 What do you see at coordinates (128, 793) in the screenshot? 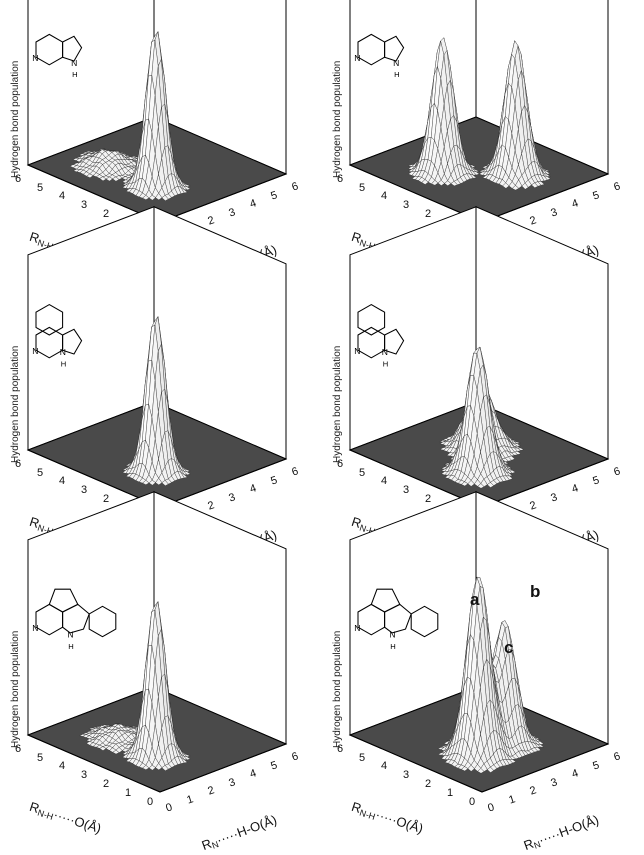
I see `x-tick-label: 1` at bounding box center [128, 793].